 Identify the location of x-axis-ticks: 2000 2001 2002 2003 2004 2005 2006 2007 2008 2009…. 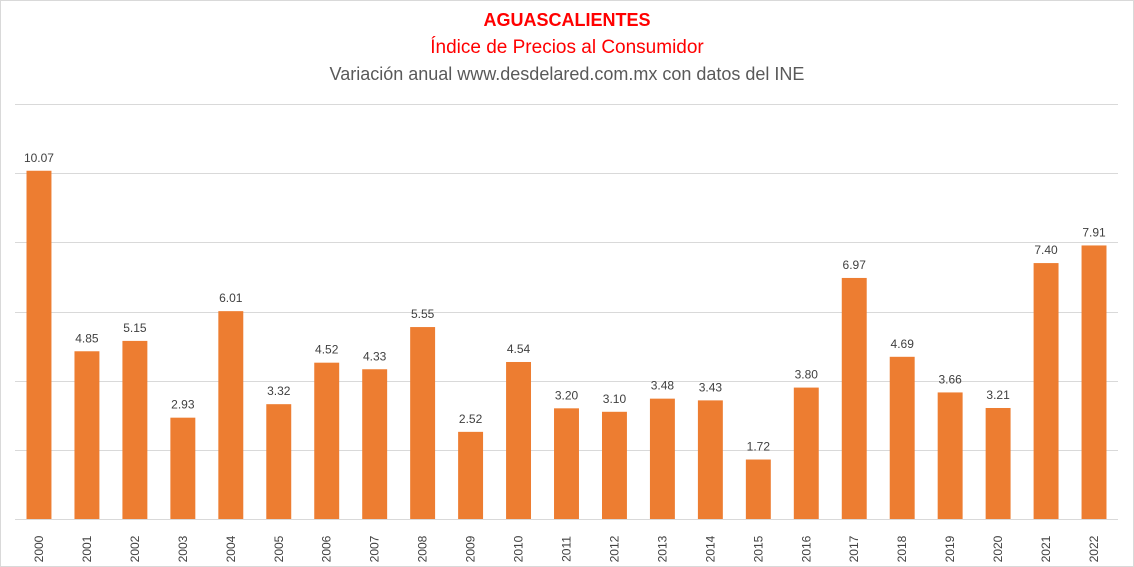
(566, 548).